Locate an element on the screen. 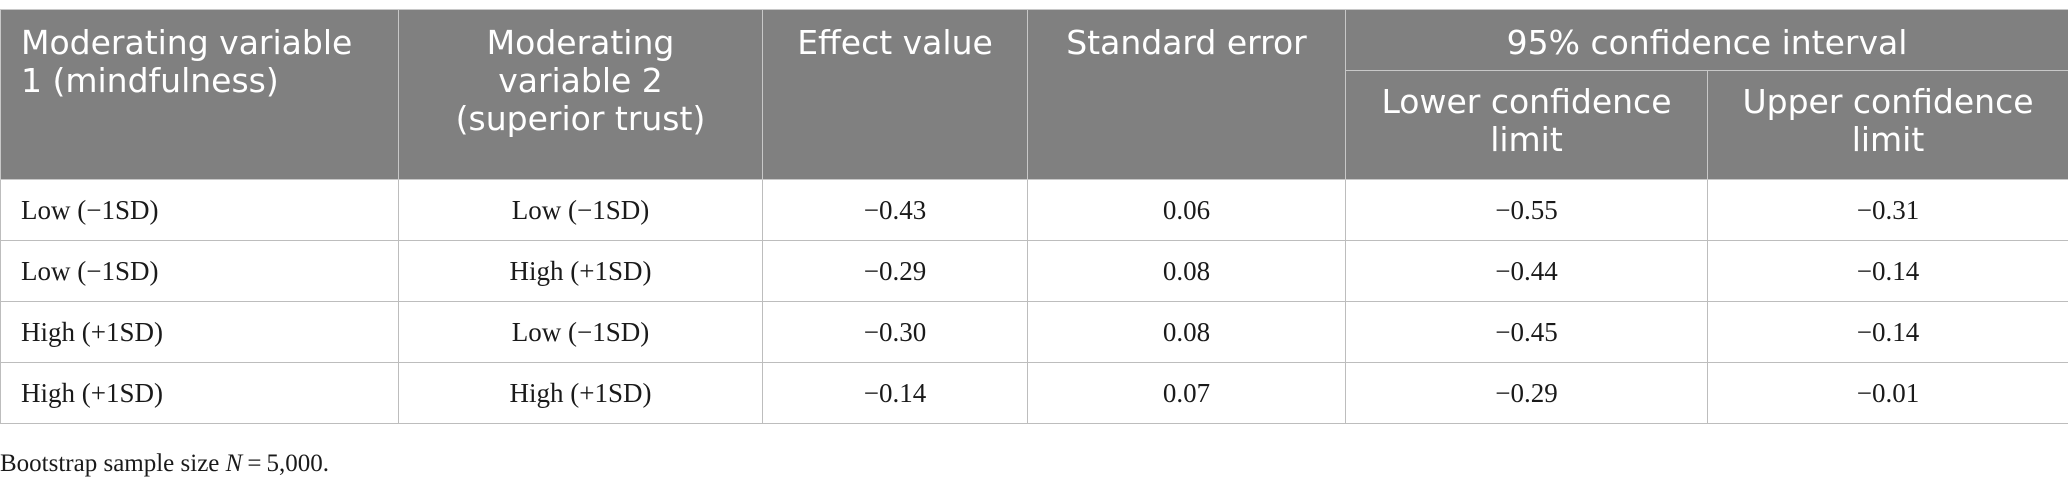 This screenshot has width=2068, height=492. cell-lower-limit: −0.45 is located at coordinates (1526, 332).